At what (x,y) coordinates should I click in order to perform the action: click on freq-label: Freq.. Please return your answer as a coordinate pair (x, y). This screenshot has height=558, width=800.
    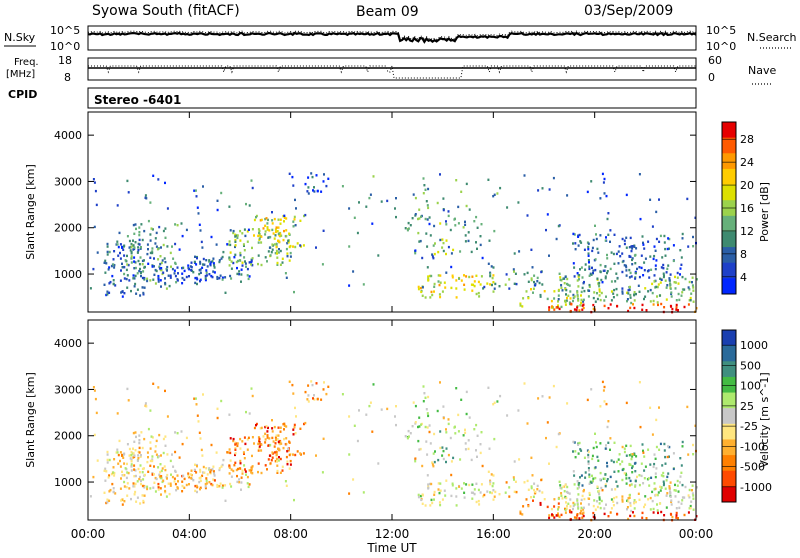
    Looking at the image, I should click on (26, 62).